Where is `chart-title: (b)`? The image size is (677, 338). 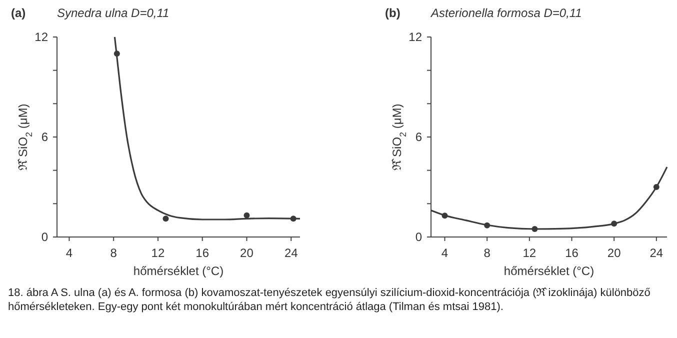 chart-title: (b) is located at coordinates (392, 13).